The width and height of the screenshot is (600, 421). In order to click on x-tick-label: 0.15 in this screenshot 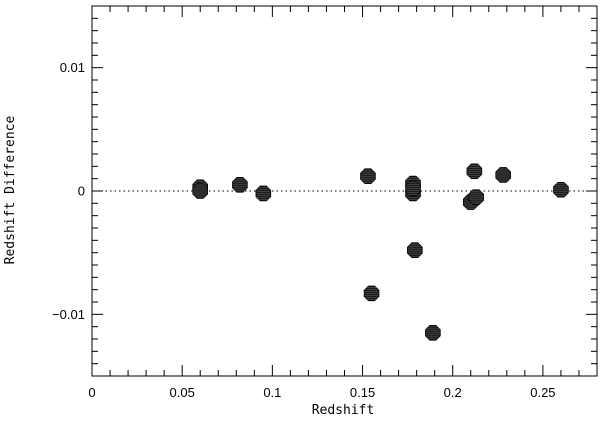, I will do `click(362, 392)`.